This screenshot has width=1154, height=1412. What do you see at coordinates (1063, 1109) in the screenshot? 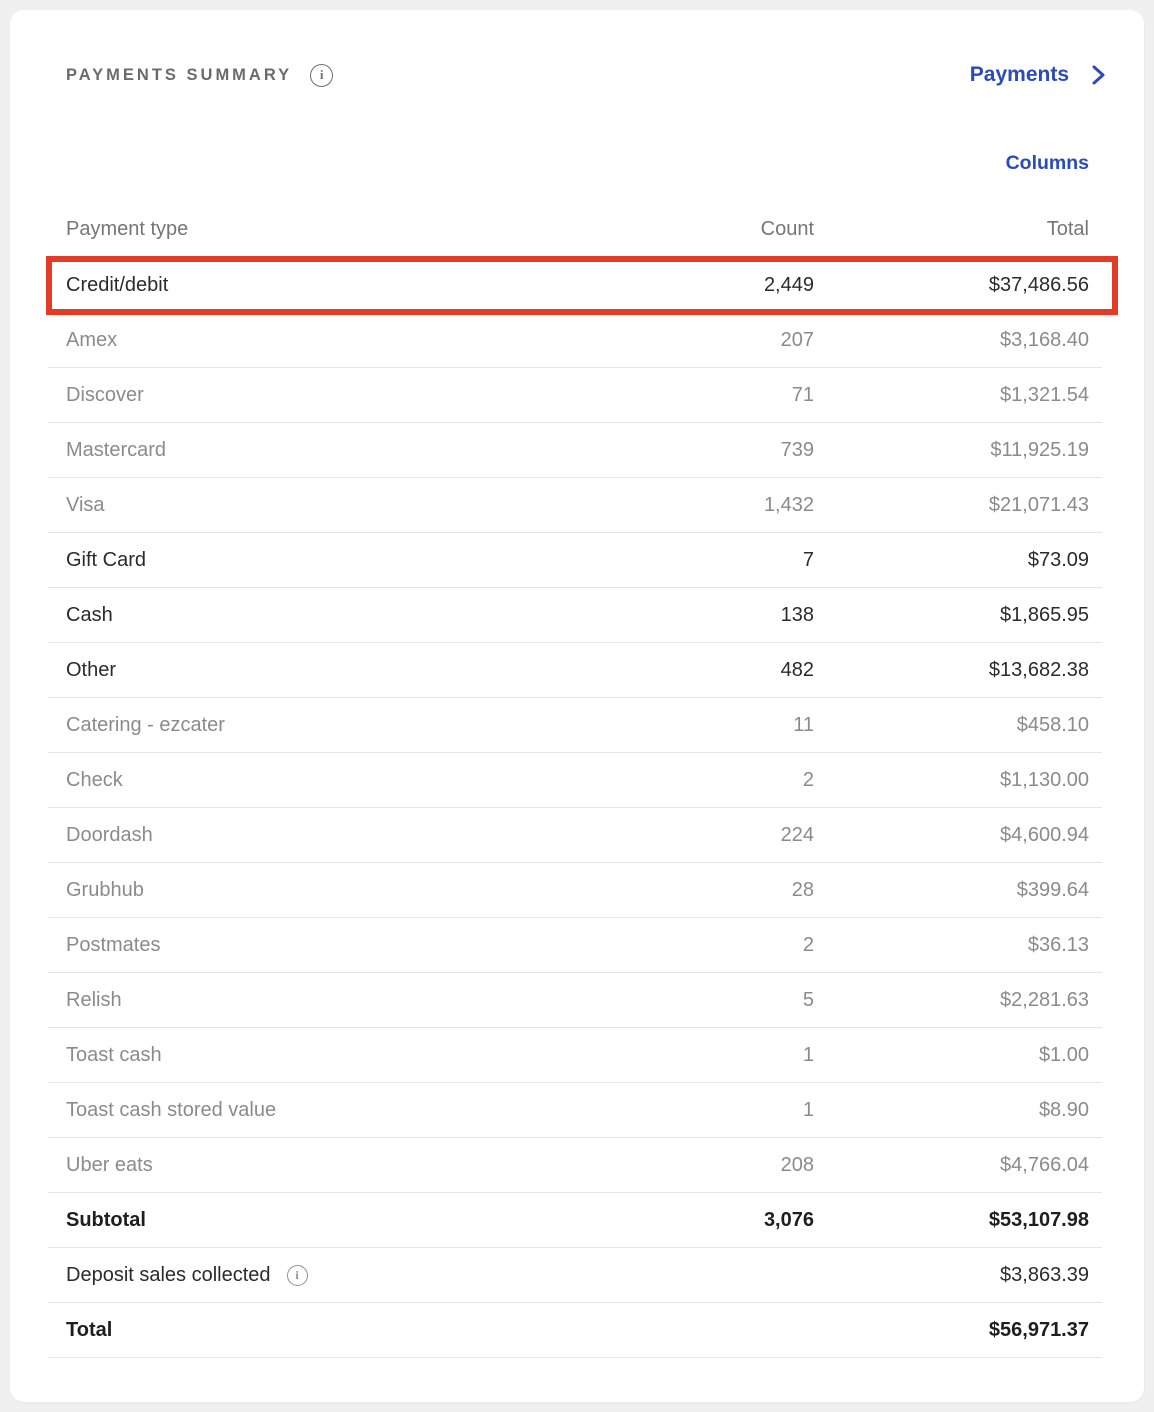
I see `total-cell: $8.90` at bounding box center [1063, 1109].